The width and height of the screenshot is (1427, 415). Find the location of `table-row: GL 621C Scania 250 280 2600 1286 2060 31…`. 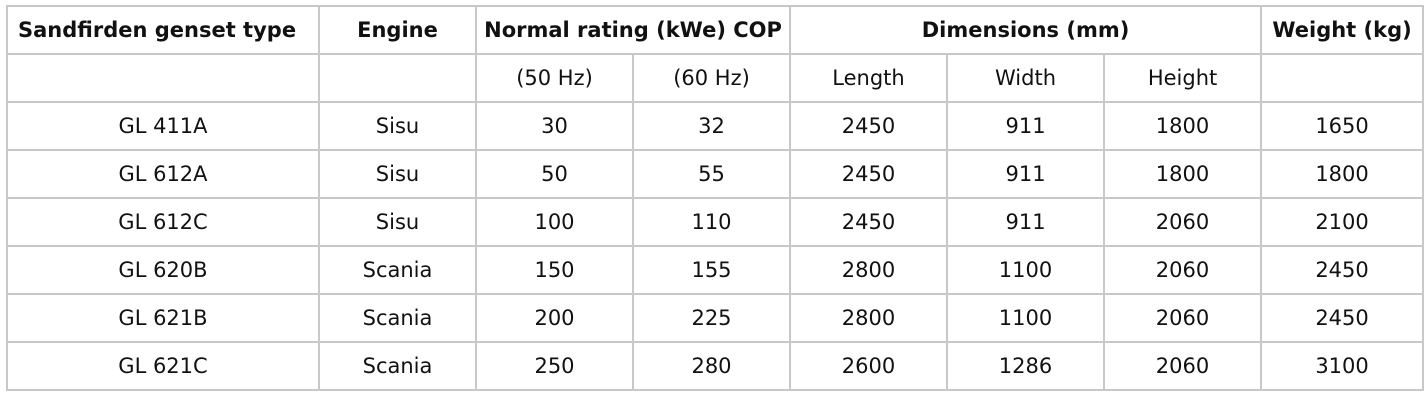

table-row: GL 621C Scania 250 280 2600 1286 2060 31… is located at coordinates (715, 366).